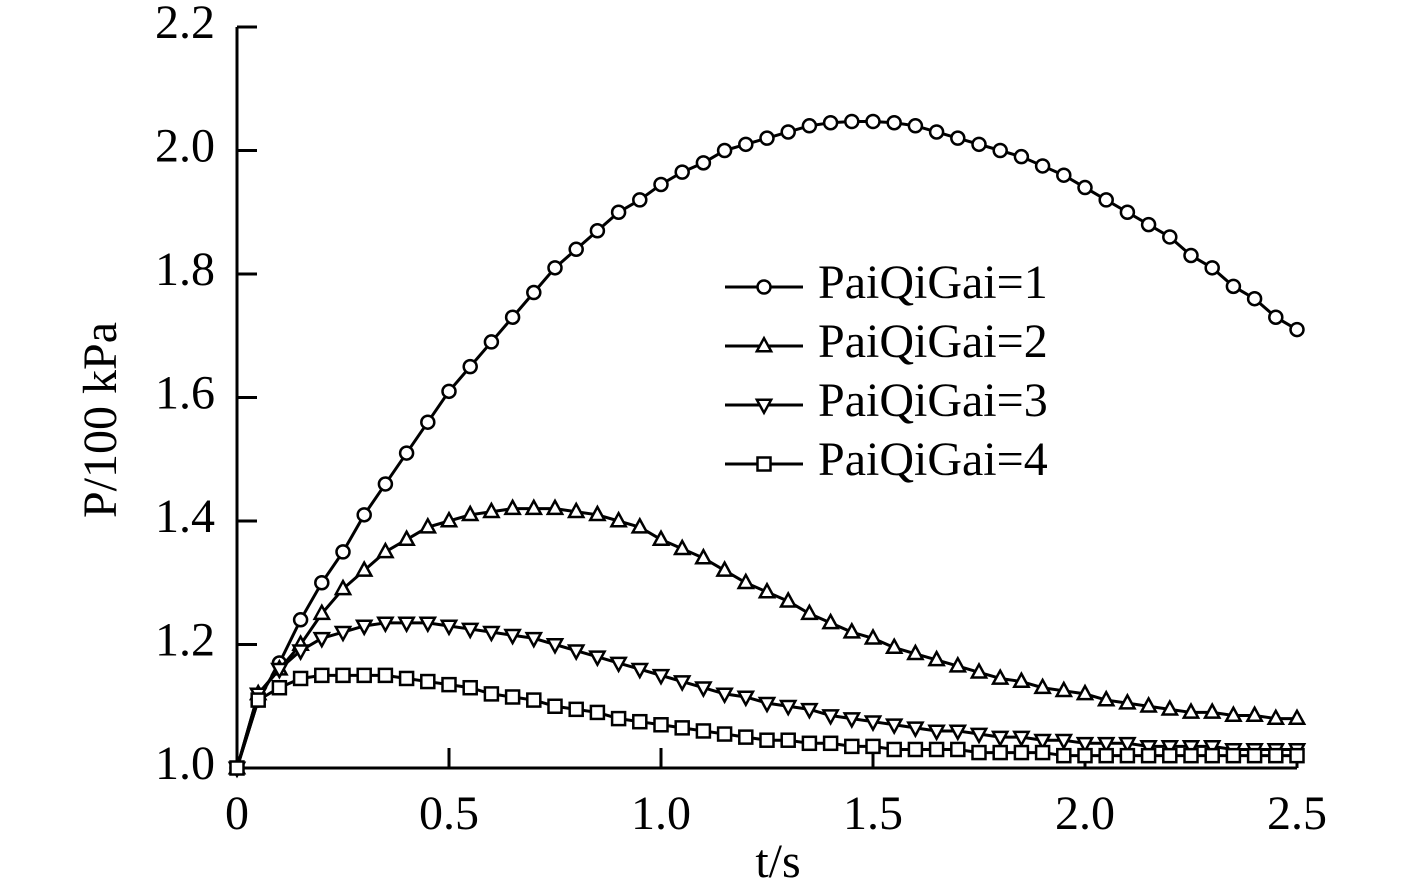 The width and height of the screenshot is (1417, 887). Describe the element at coordinates (933, 400) in the screenshot. I see `legend-label: PaiQiGai=3` at that location.